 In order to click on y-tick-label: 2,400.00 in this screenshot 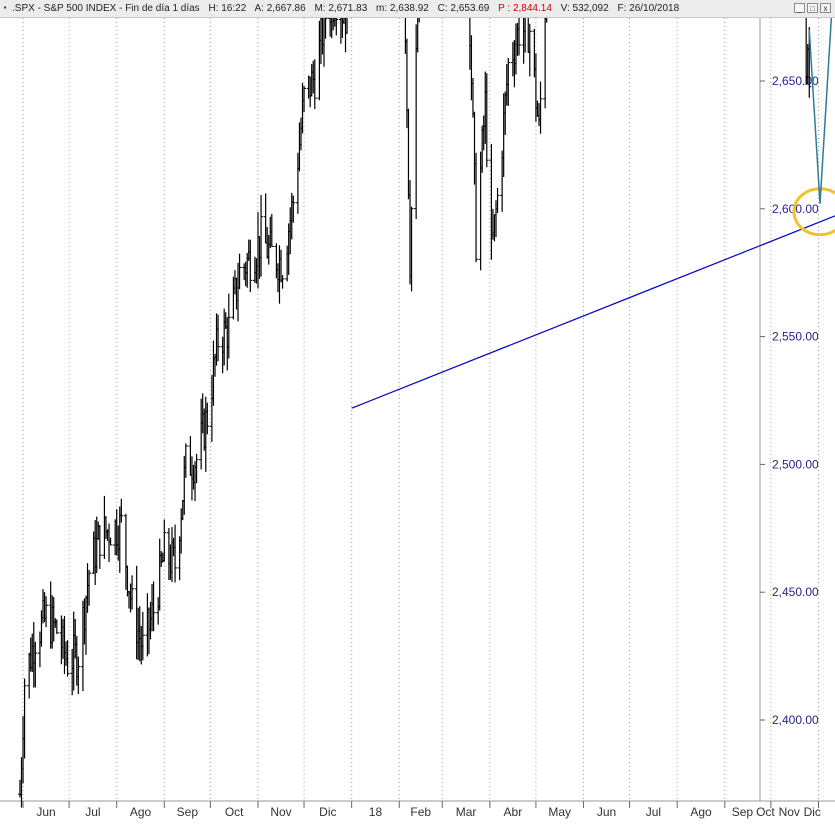, I will do `click(795, 720)`.